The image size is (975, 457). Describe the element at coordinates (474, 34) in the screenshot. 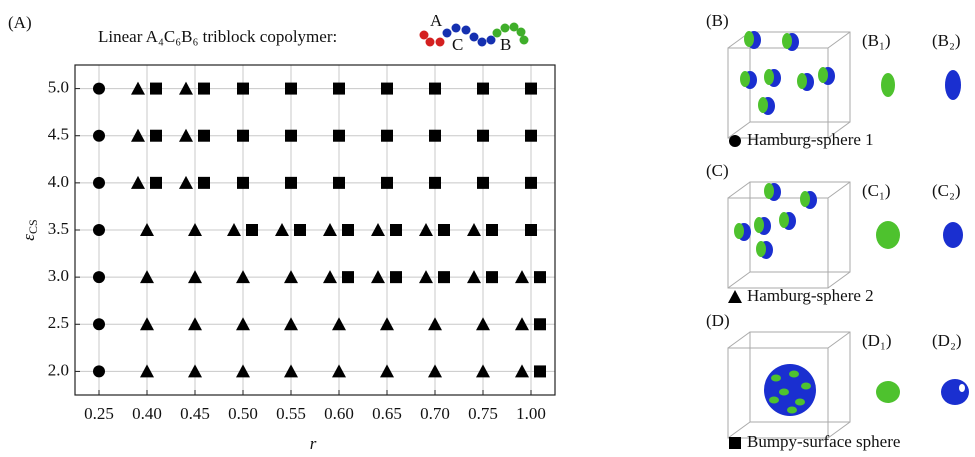

I see `chain-icon` at that location.